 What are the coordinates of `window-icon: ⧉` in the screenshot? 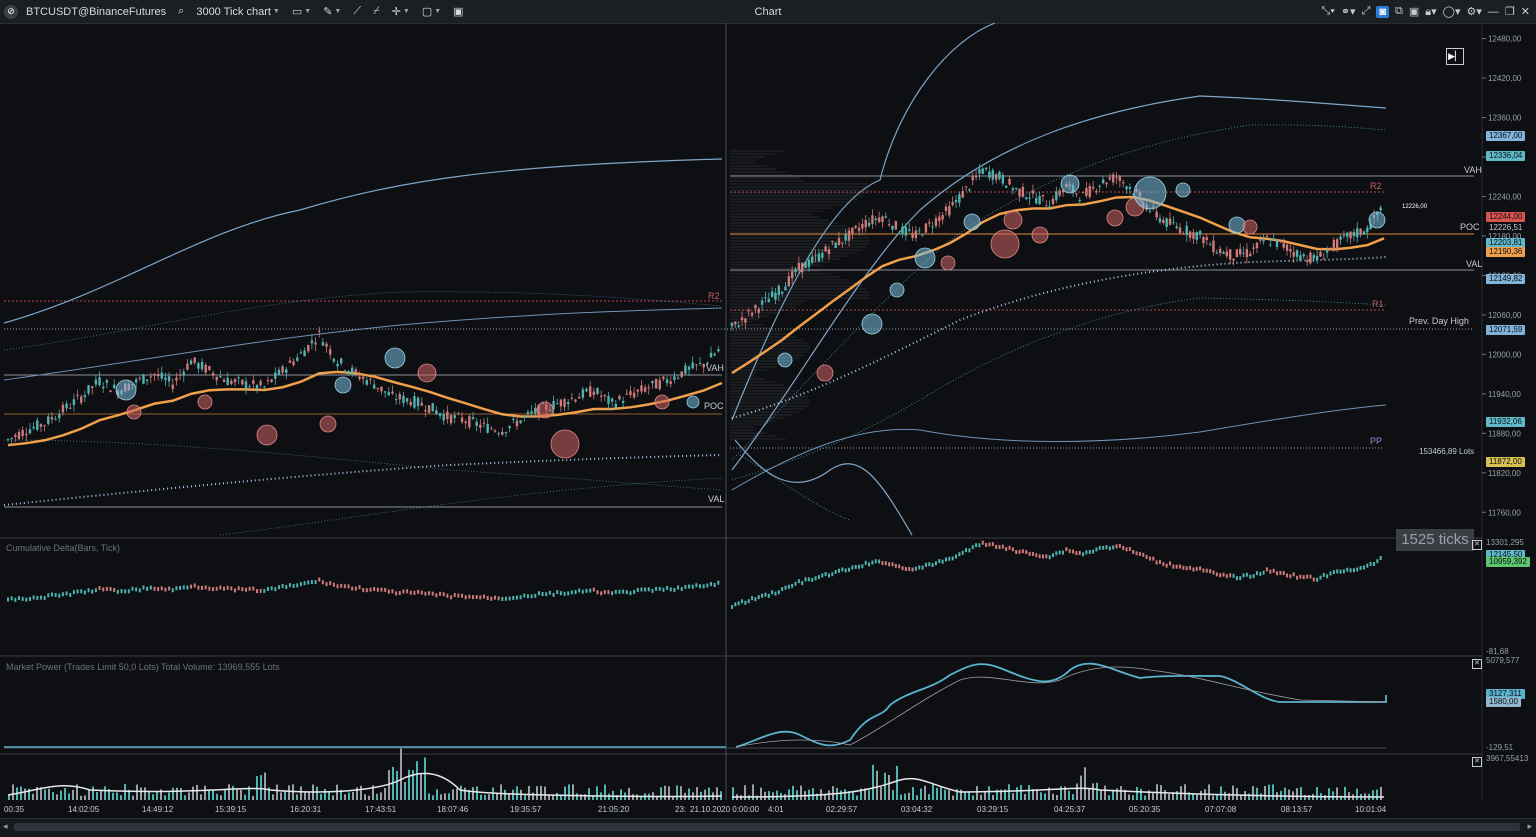 It's located at (1399, 11).